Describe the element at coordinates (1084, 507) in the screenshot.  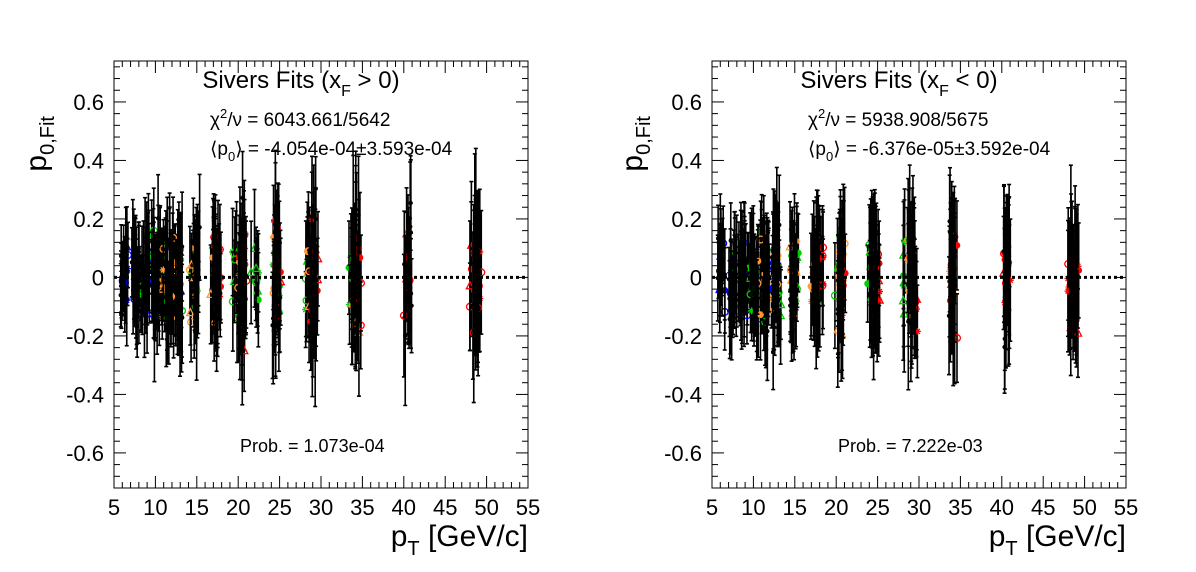
I see `x-tick-label: 50` at that location.